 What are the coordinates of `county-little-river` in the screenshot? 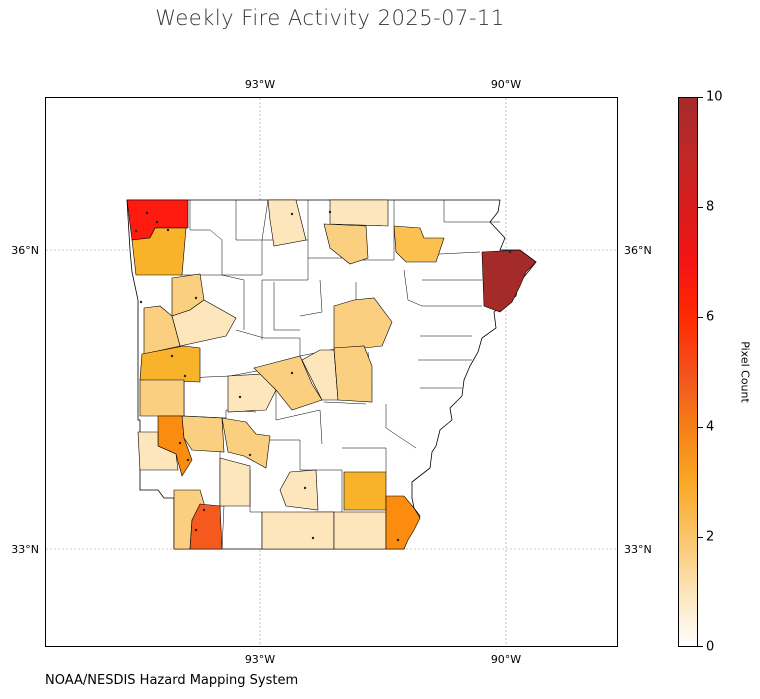 It's located at (158, 451).